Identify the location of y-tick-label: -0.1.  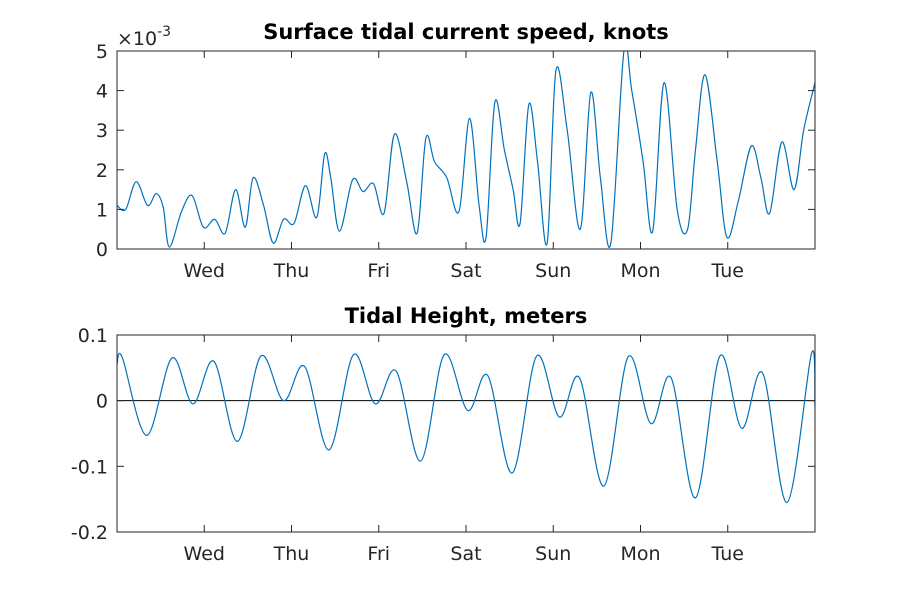
(89, 467).